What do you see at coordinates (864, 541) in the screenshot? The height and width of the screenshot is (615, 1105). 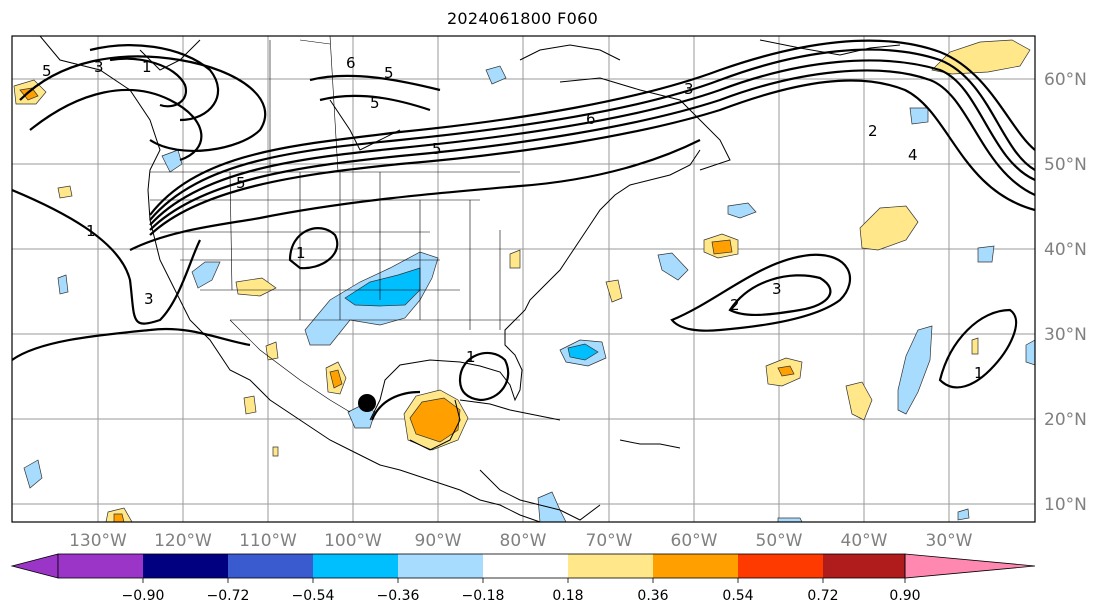 I see `lon-label: 40°W` at bounding box center [864, 541].